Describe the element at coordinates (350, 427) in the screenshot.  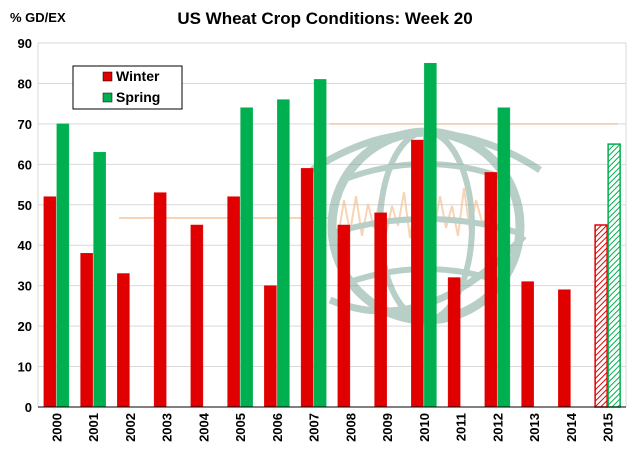
I see `x-tick-label: 2008` at that location.